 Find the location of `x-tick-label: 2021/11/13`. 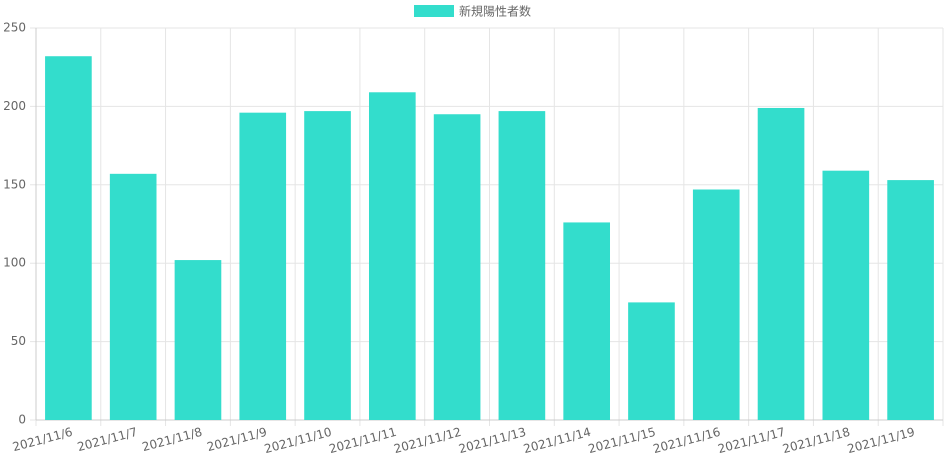

x-tick-label: 2021/11/13 is located at coordinates (492, 440).